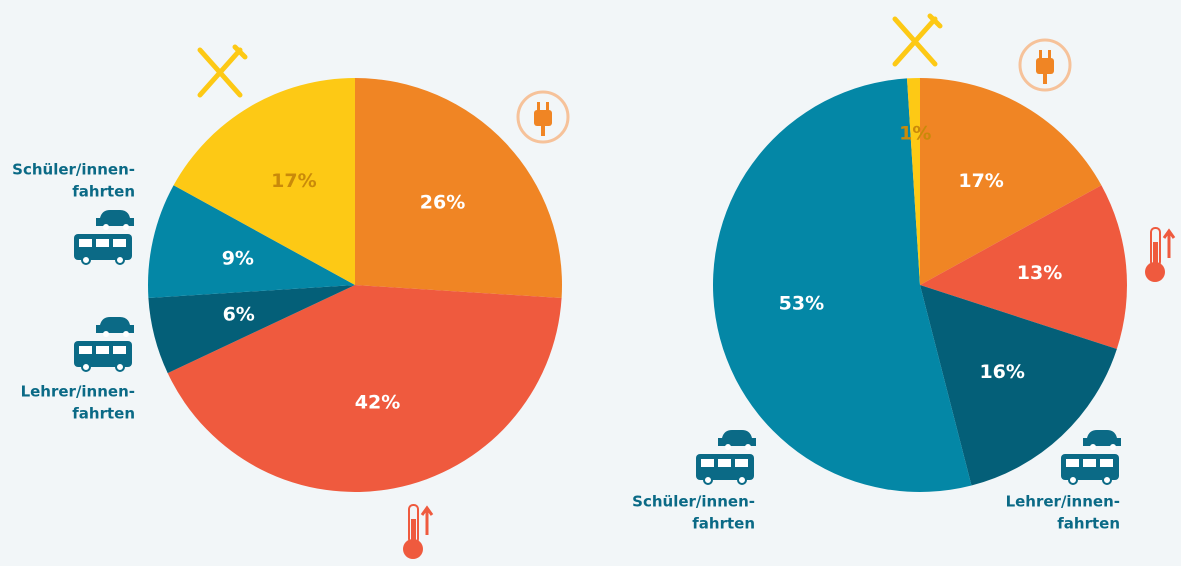 This screenshot has height=566, width=1181. What do you see at coordinates (238, 258) in the screenshot?
I see `value-label: 9%` at bounding box center [238, 258].